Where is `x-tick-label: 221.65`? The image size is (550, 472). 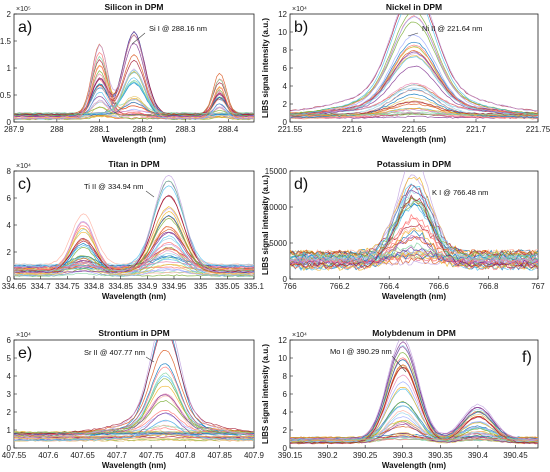 x-tick-label: 221.65 is located at coordinates (414, 129).